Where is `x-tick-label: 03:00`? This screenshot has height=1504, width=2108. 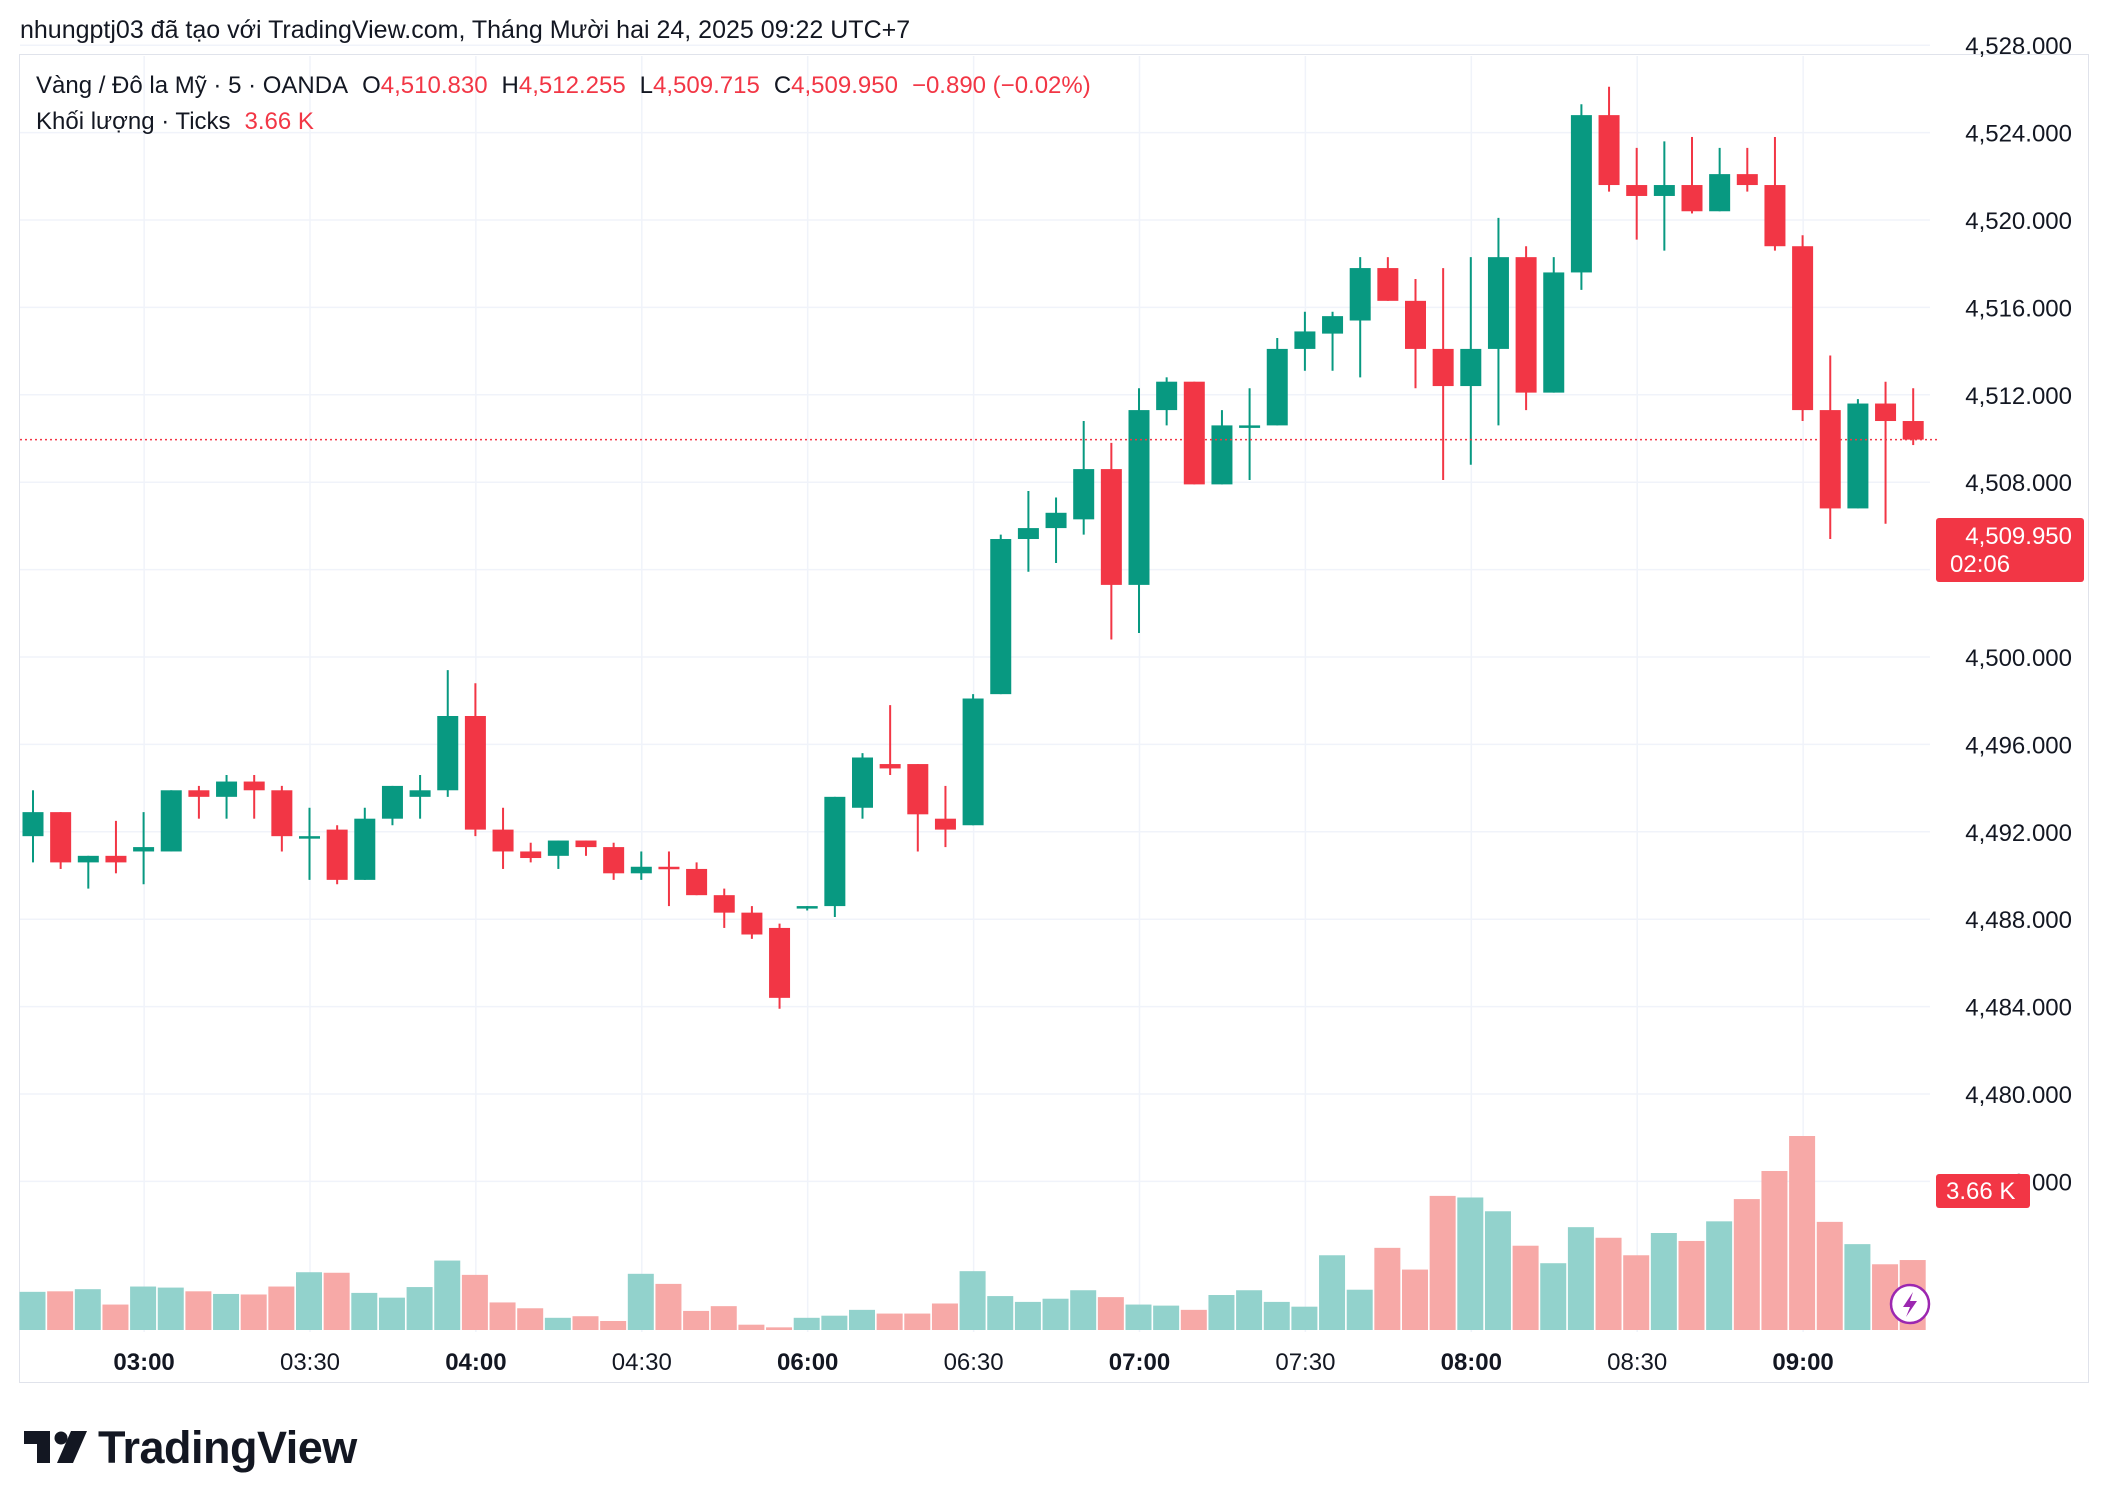
x-tick-label: 03:00 is located at coordinates (143, 1362).